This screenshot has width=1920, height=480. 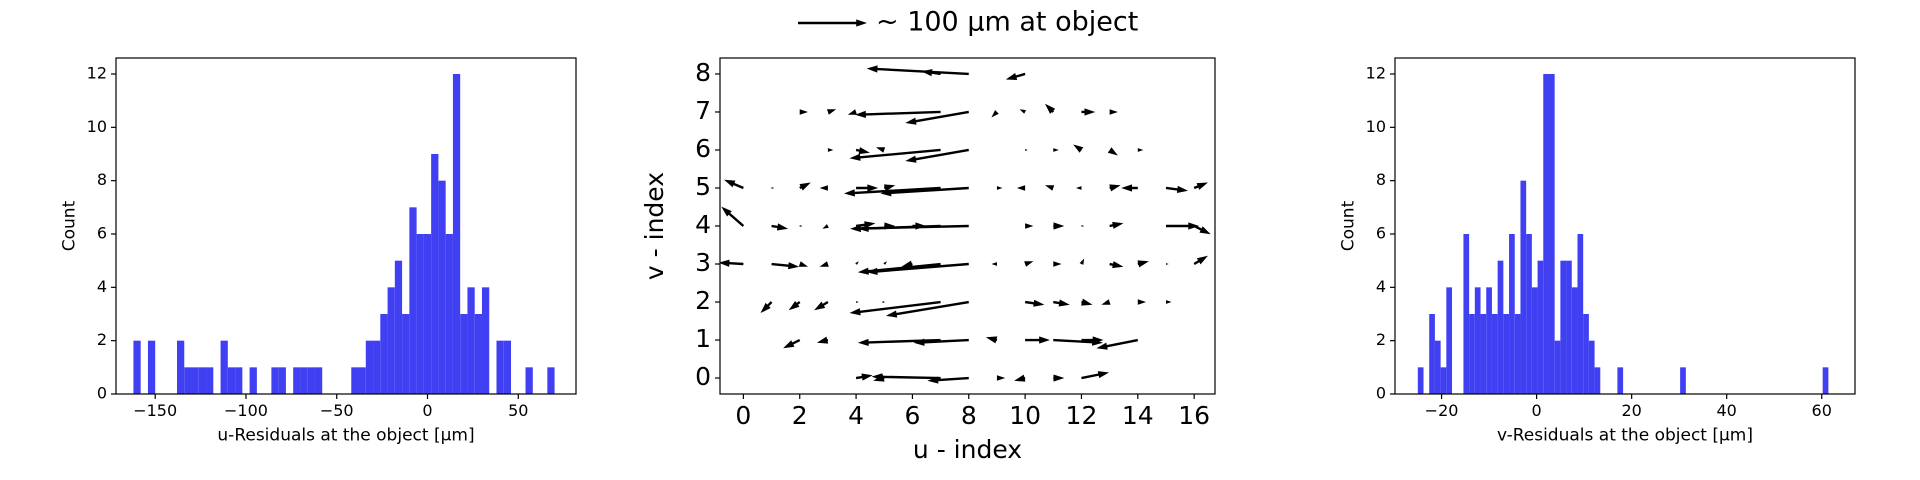 I want to click on y-tick-label: 3, so click(x=703, y=262).